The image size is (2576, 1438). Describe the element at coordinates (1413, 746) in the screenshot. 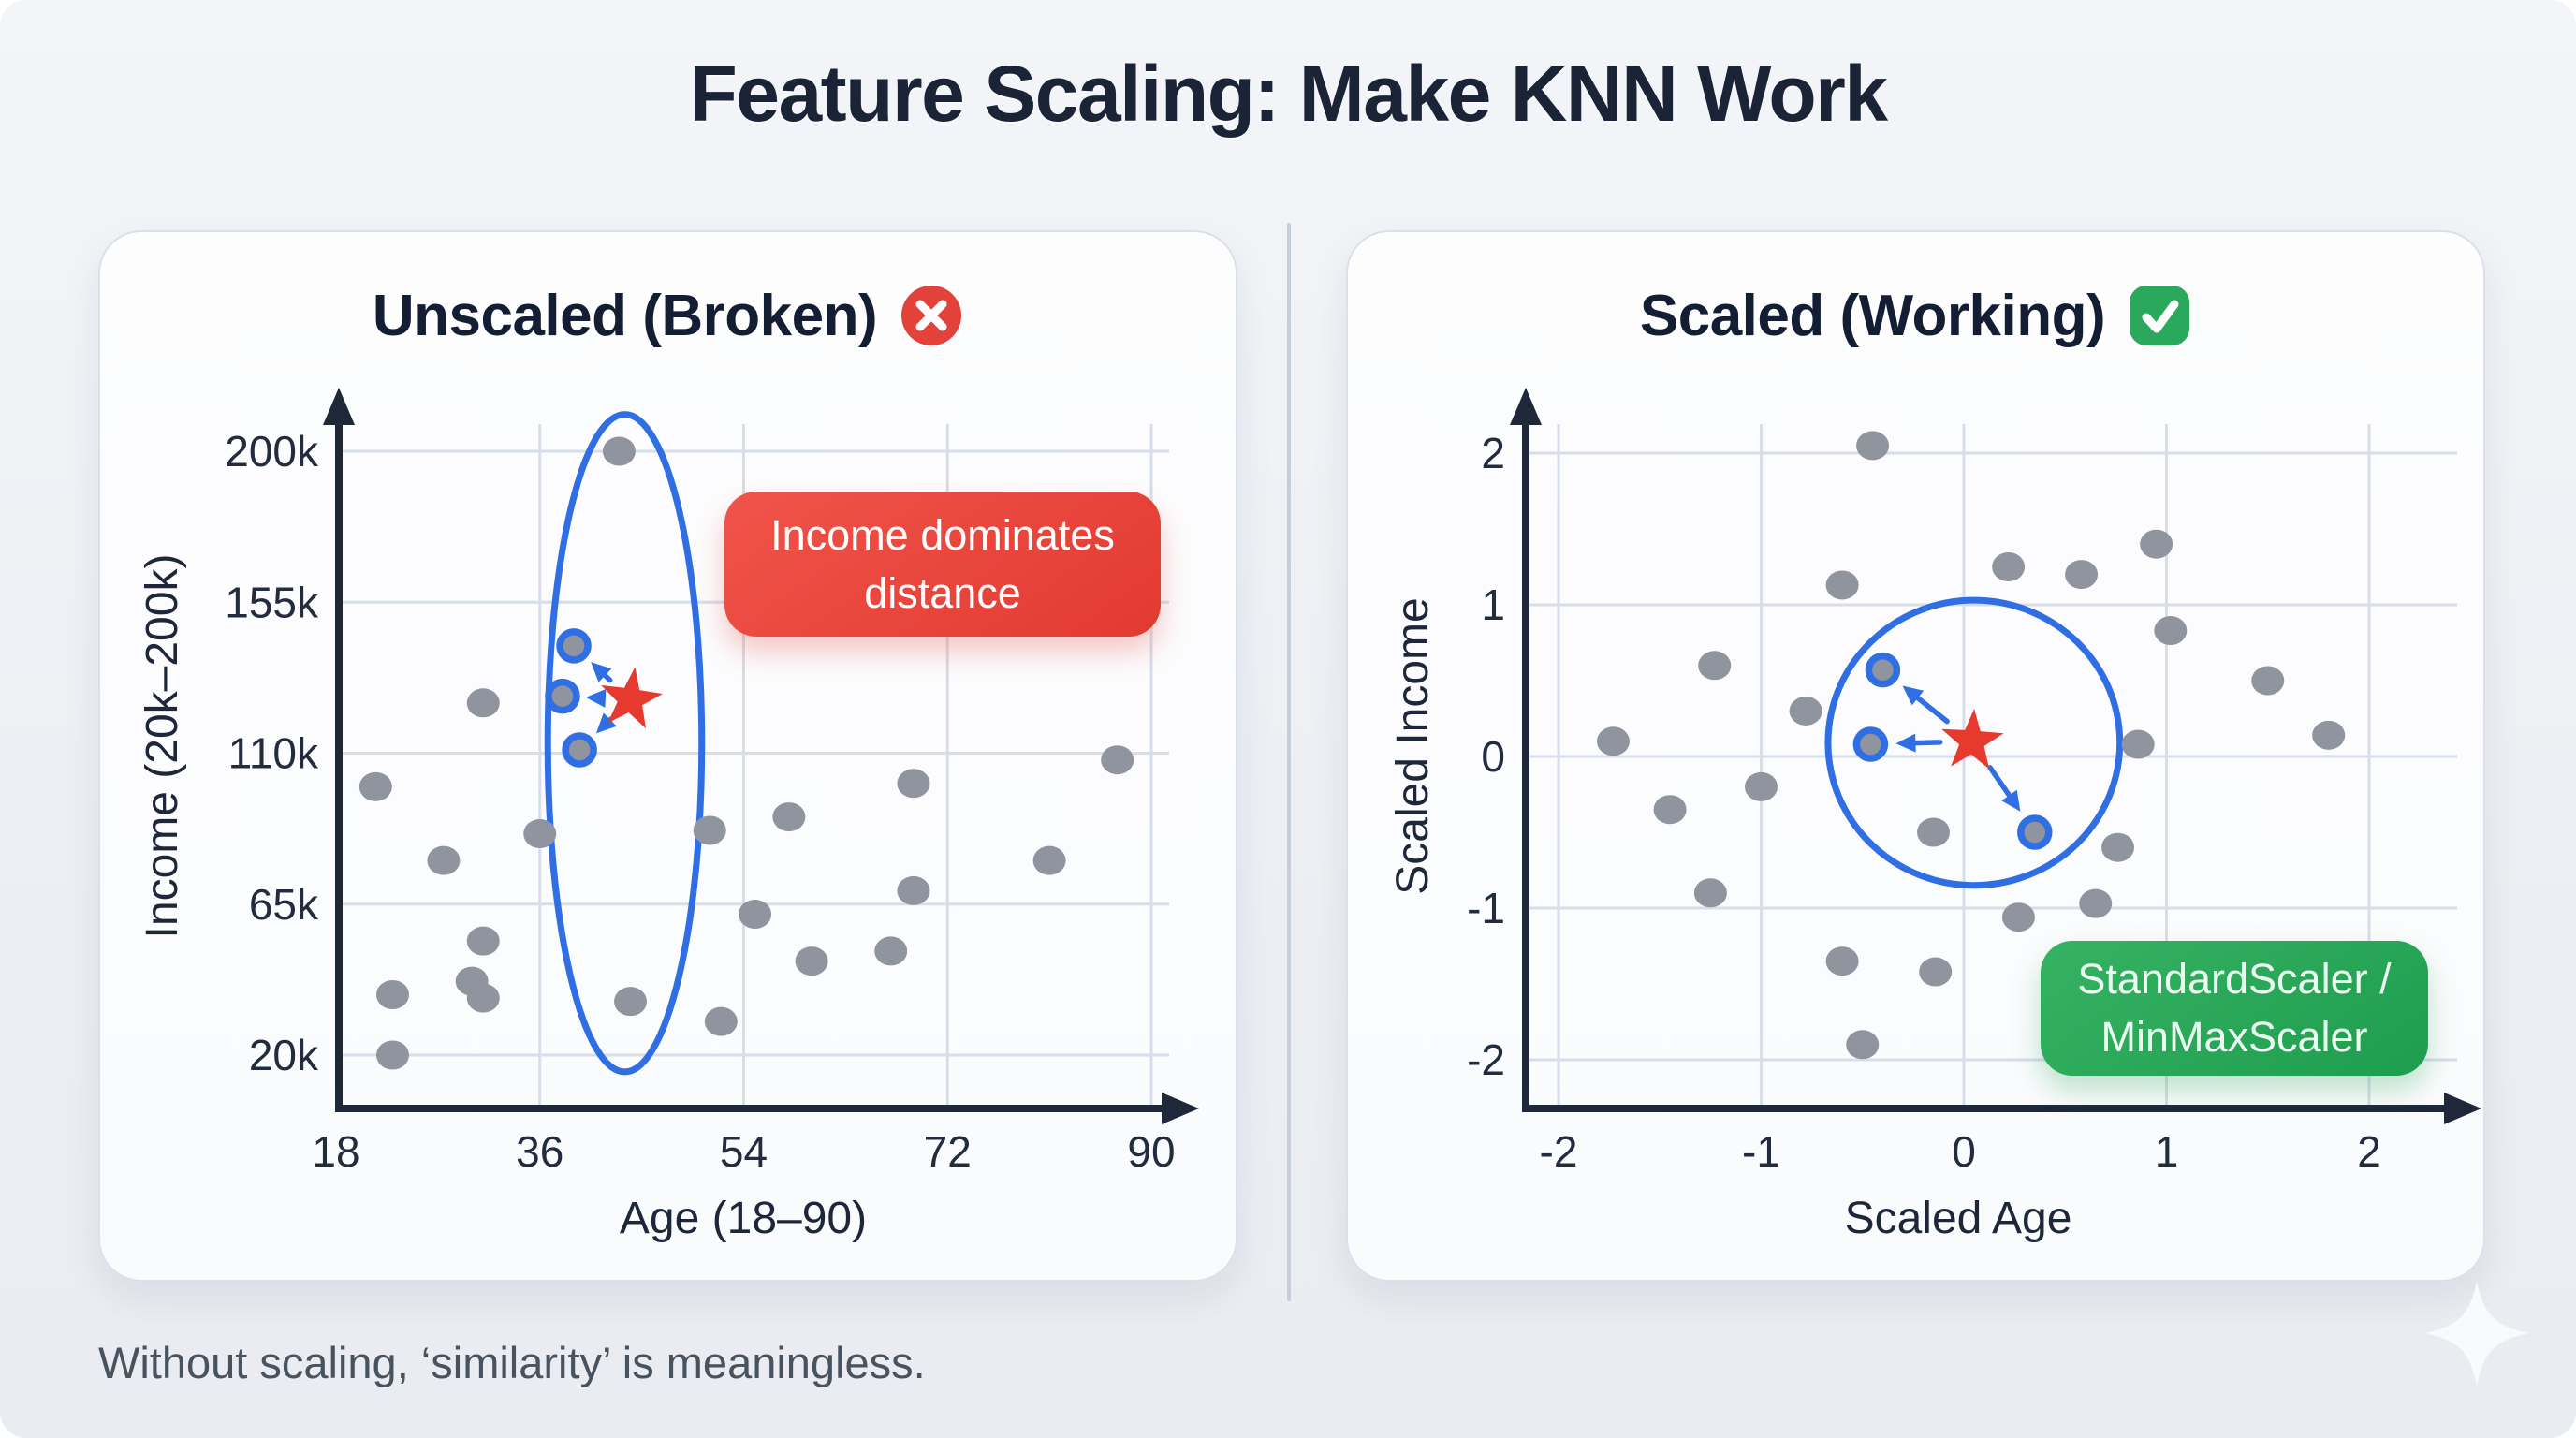

I see `scaled-y-axis-label: Scaled Income` at that location.